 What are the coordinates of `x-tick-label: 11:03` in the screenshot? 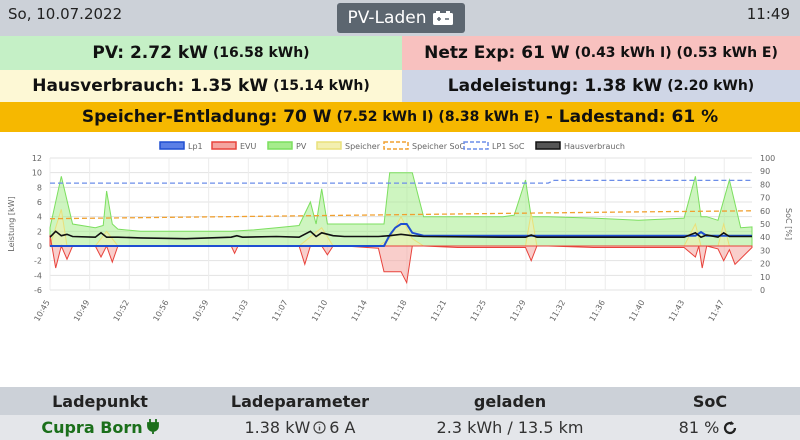 It's located at (240, 311).